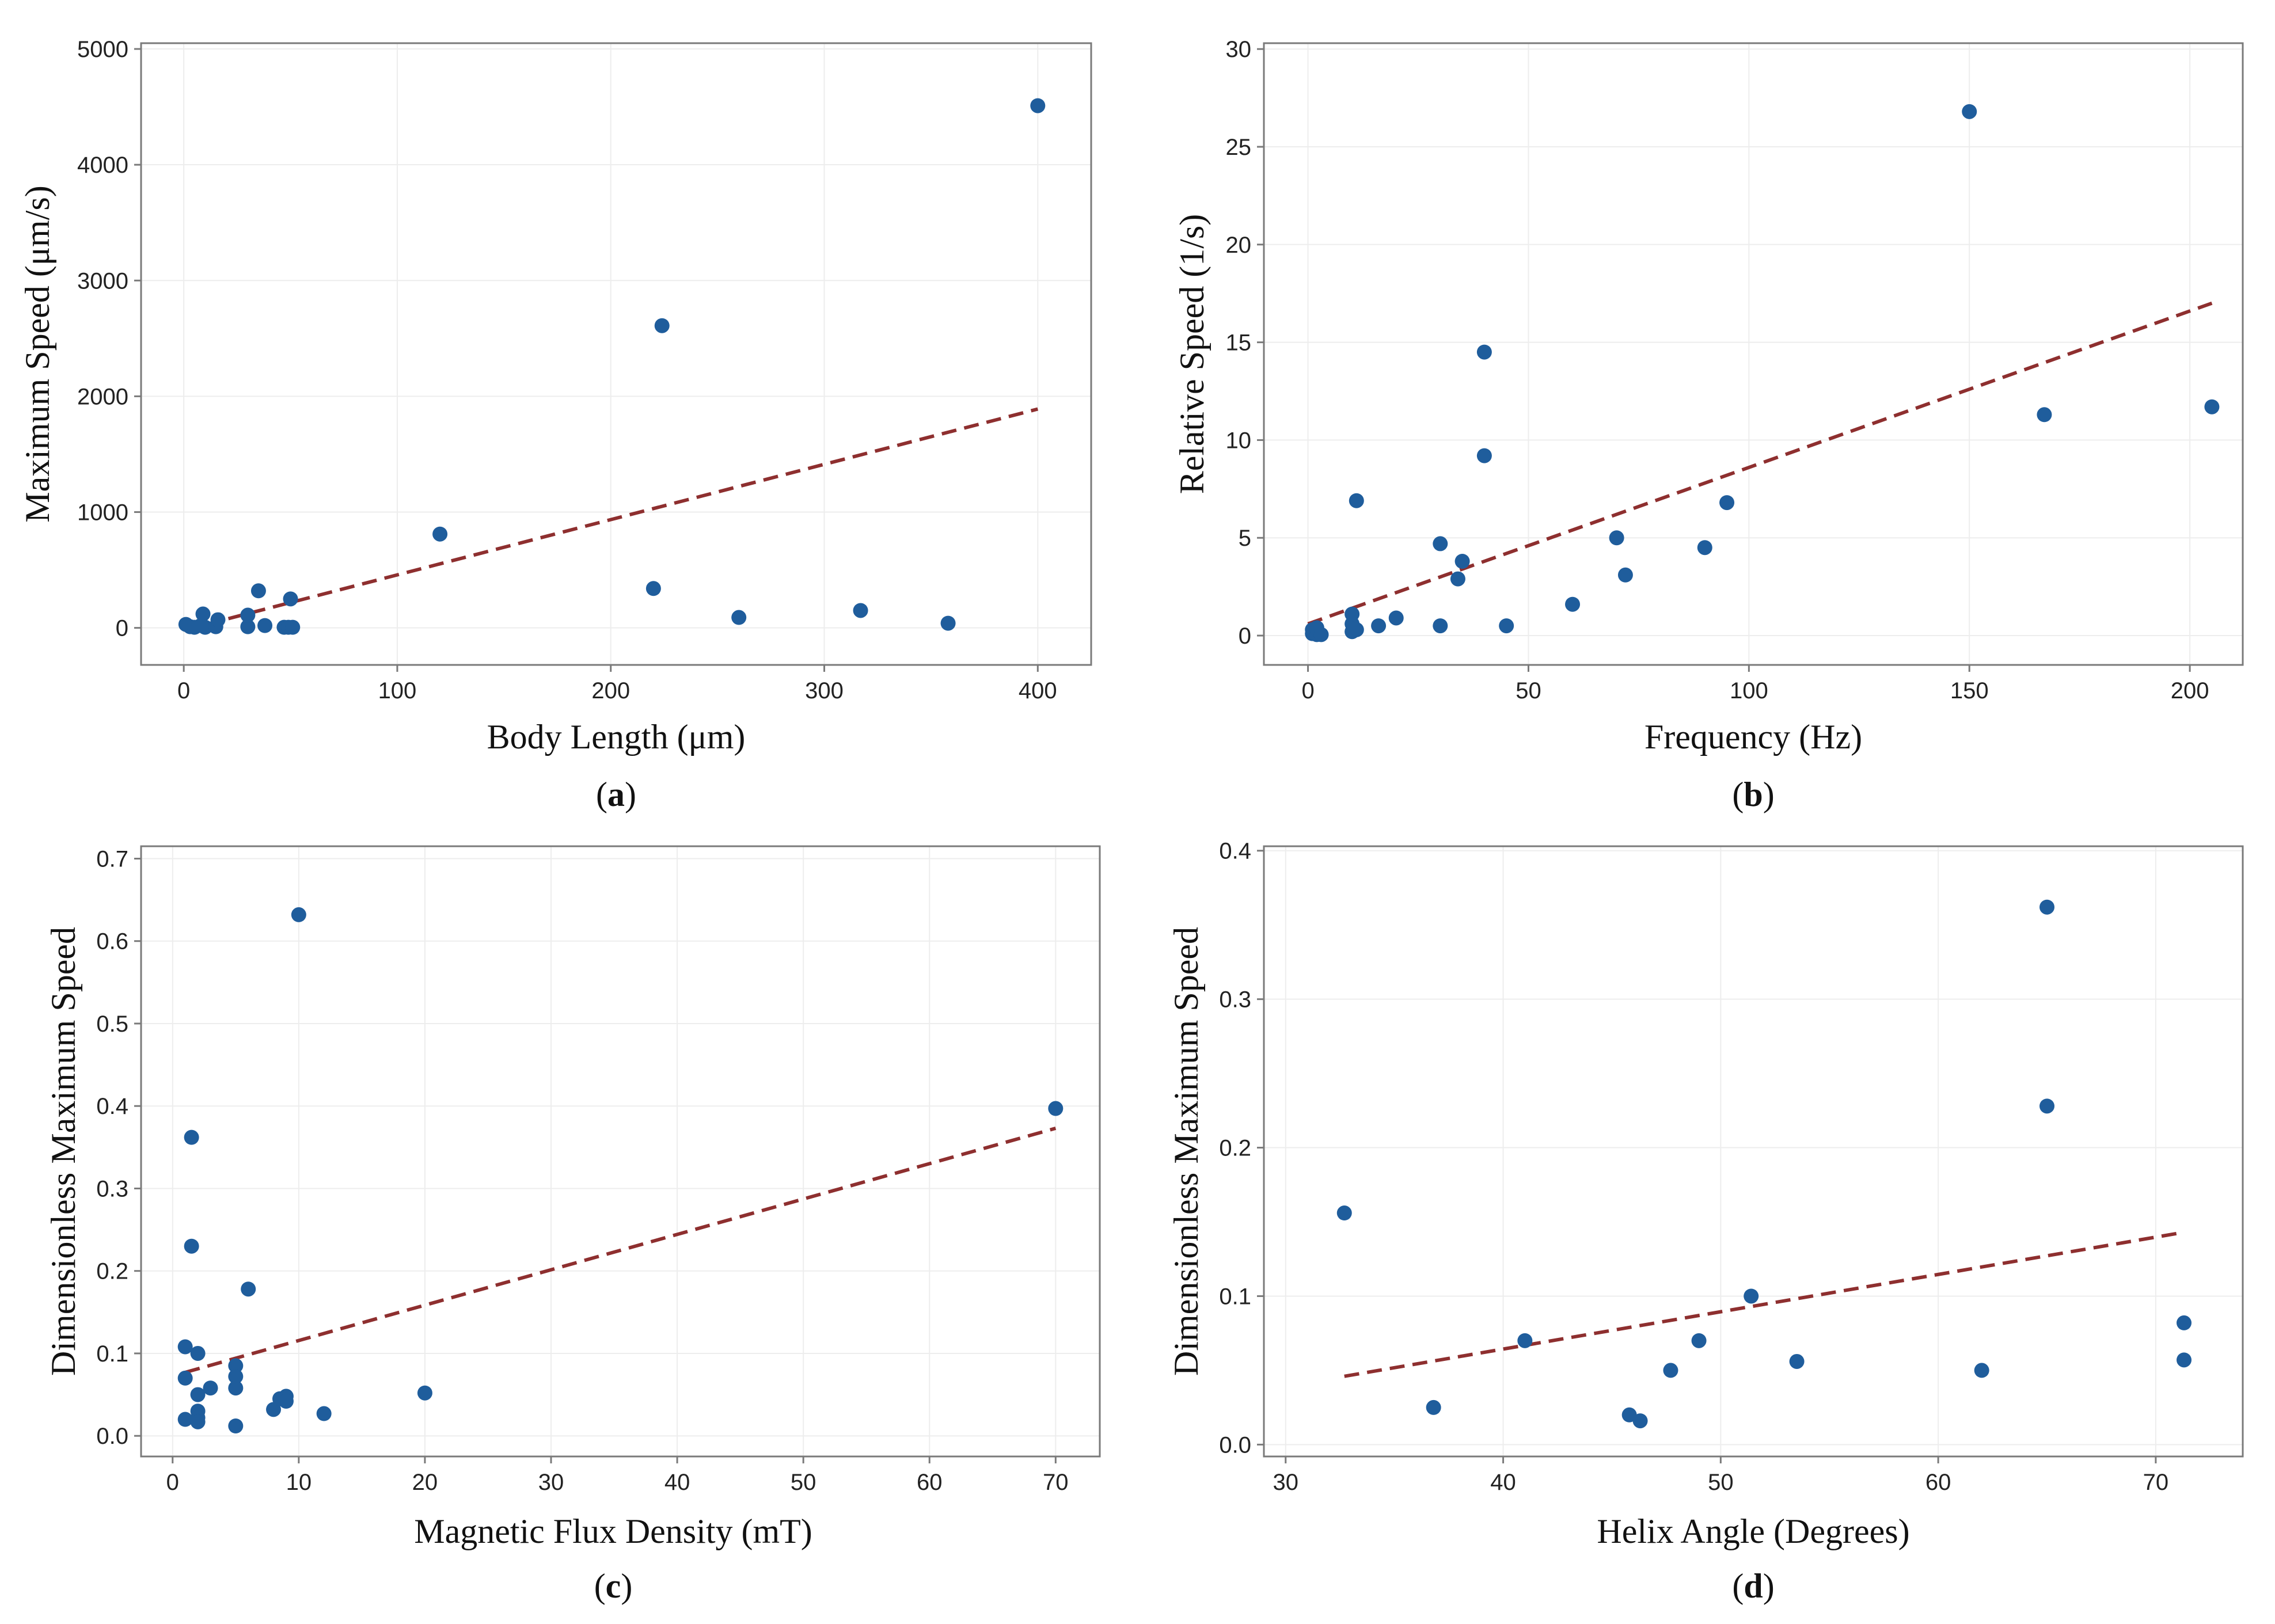 Image resolution: width=2275 pixels, height=1624 pixels. Describe the element at coordinates (1239, 147) in the screenshot. I see `y-tick-label: 25` at that location.